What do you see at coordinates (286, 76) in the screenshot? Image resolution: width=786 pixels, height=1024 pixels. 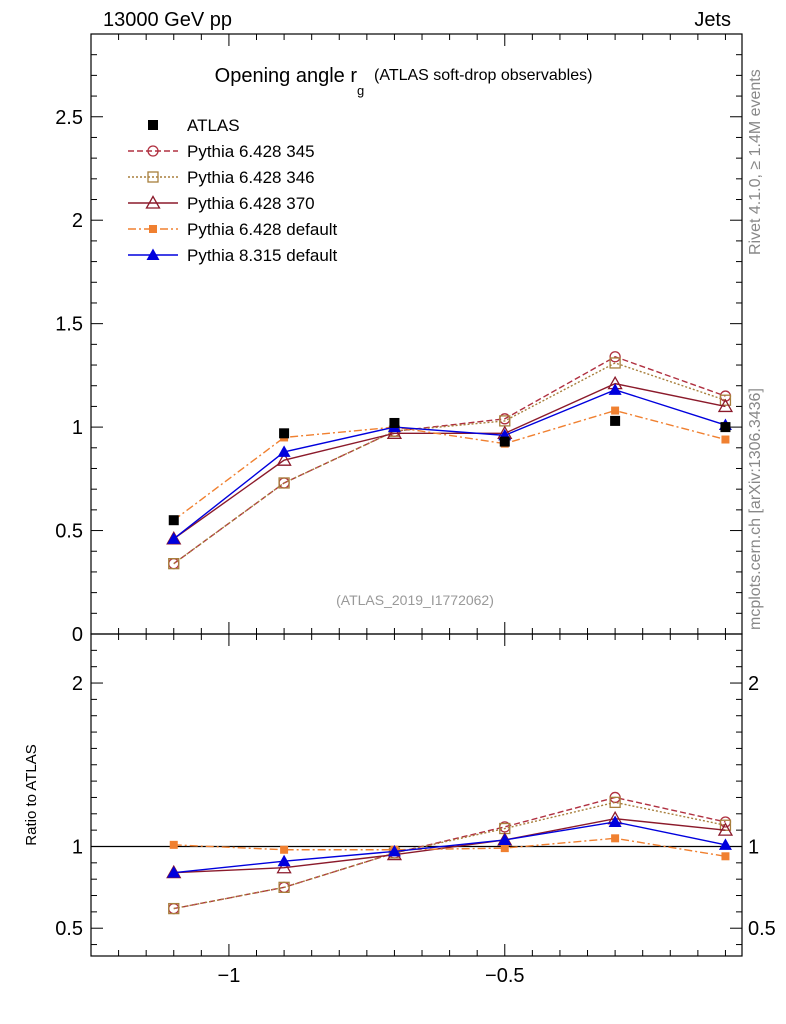 I see `chart-title: Opening angle r` at bounding box center [286, 76].